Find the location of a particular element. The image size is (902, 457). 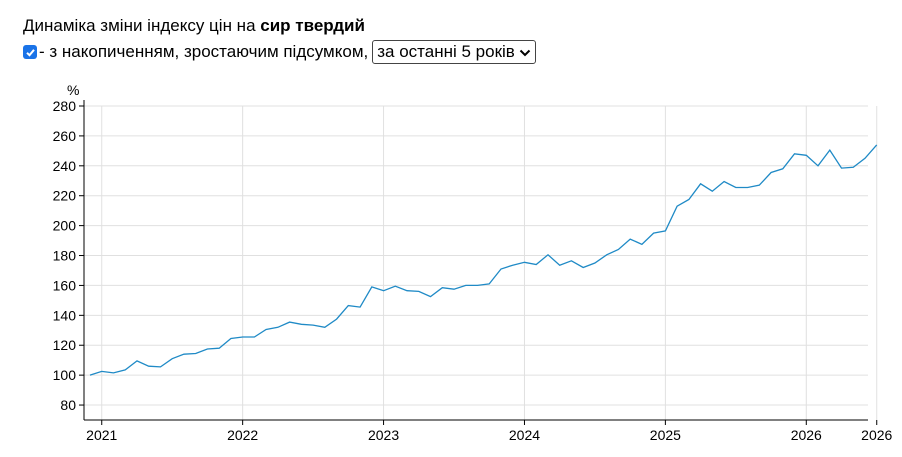

y-axis-label: % is located at coordinates (73, 90).